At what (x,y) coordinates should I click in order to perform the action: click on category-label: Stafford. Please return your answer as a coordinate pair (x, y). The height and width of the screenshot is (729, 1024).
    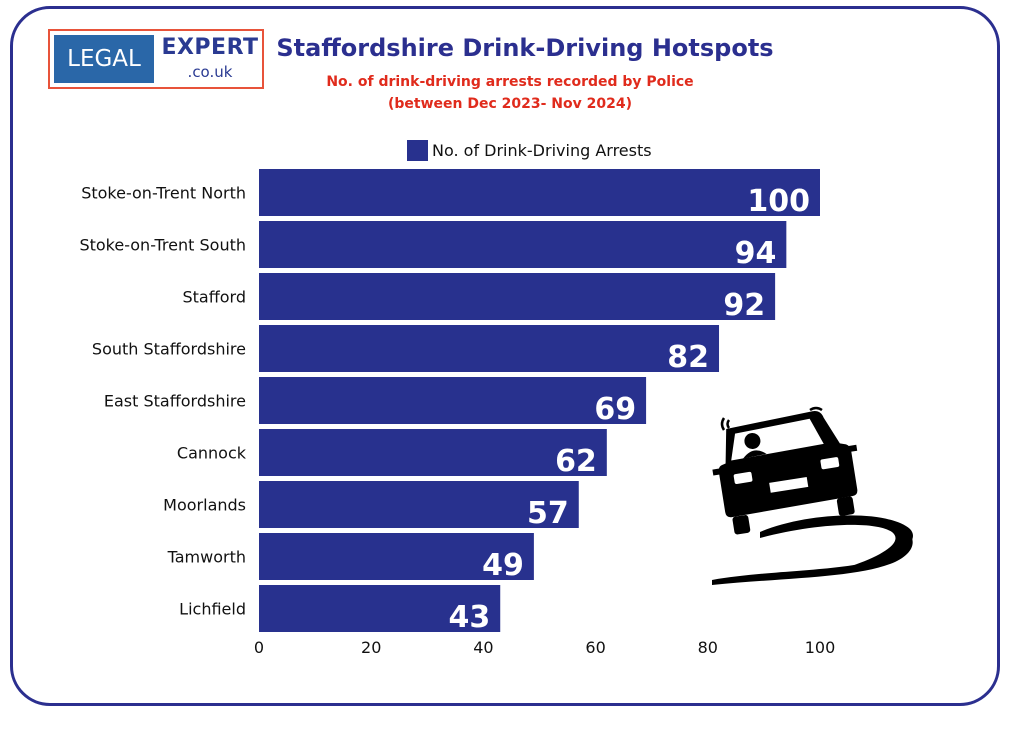
    Looking at the image, I should click on (215, 297).